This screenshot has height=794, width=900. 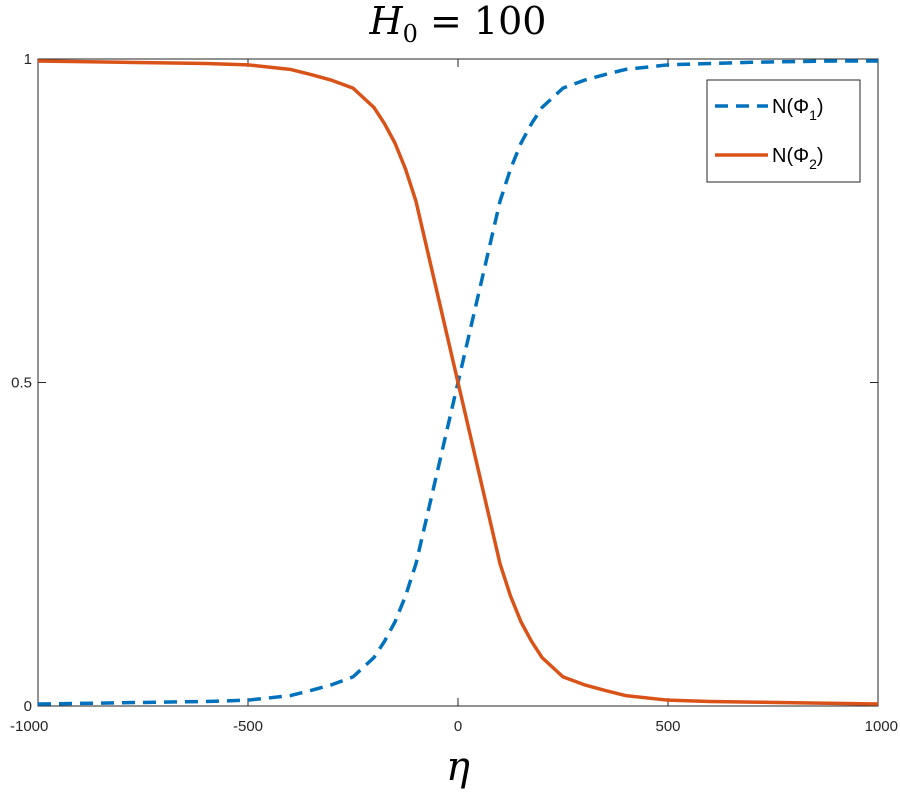 I want to click on legend-label-series-1: N(Φ1), so click(x=798, y=109).